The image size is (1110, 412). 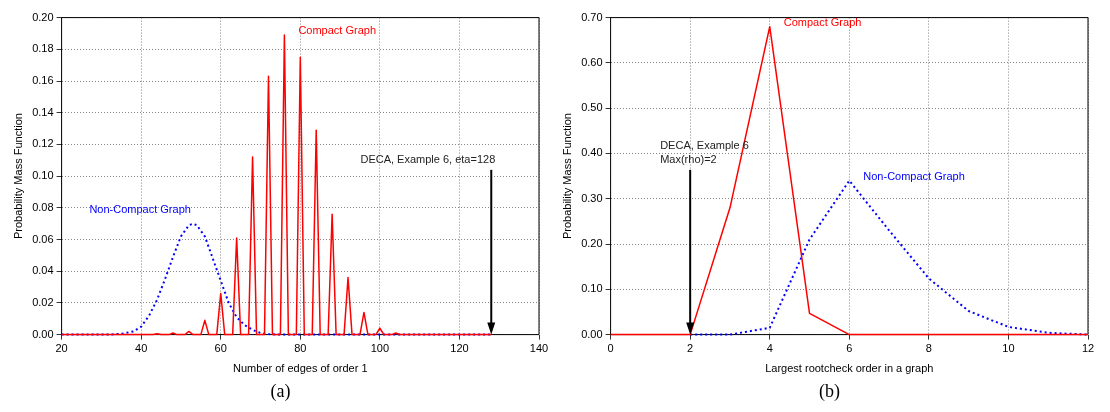 What do you see at coordinates (280, 391) in the screenshot?
I see `text: (a)` at bounding box center [280, 391].